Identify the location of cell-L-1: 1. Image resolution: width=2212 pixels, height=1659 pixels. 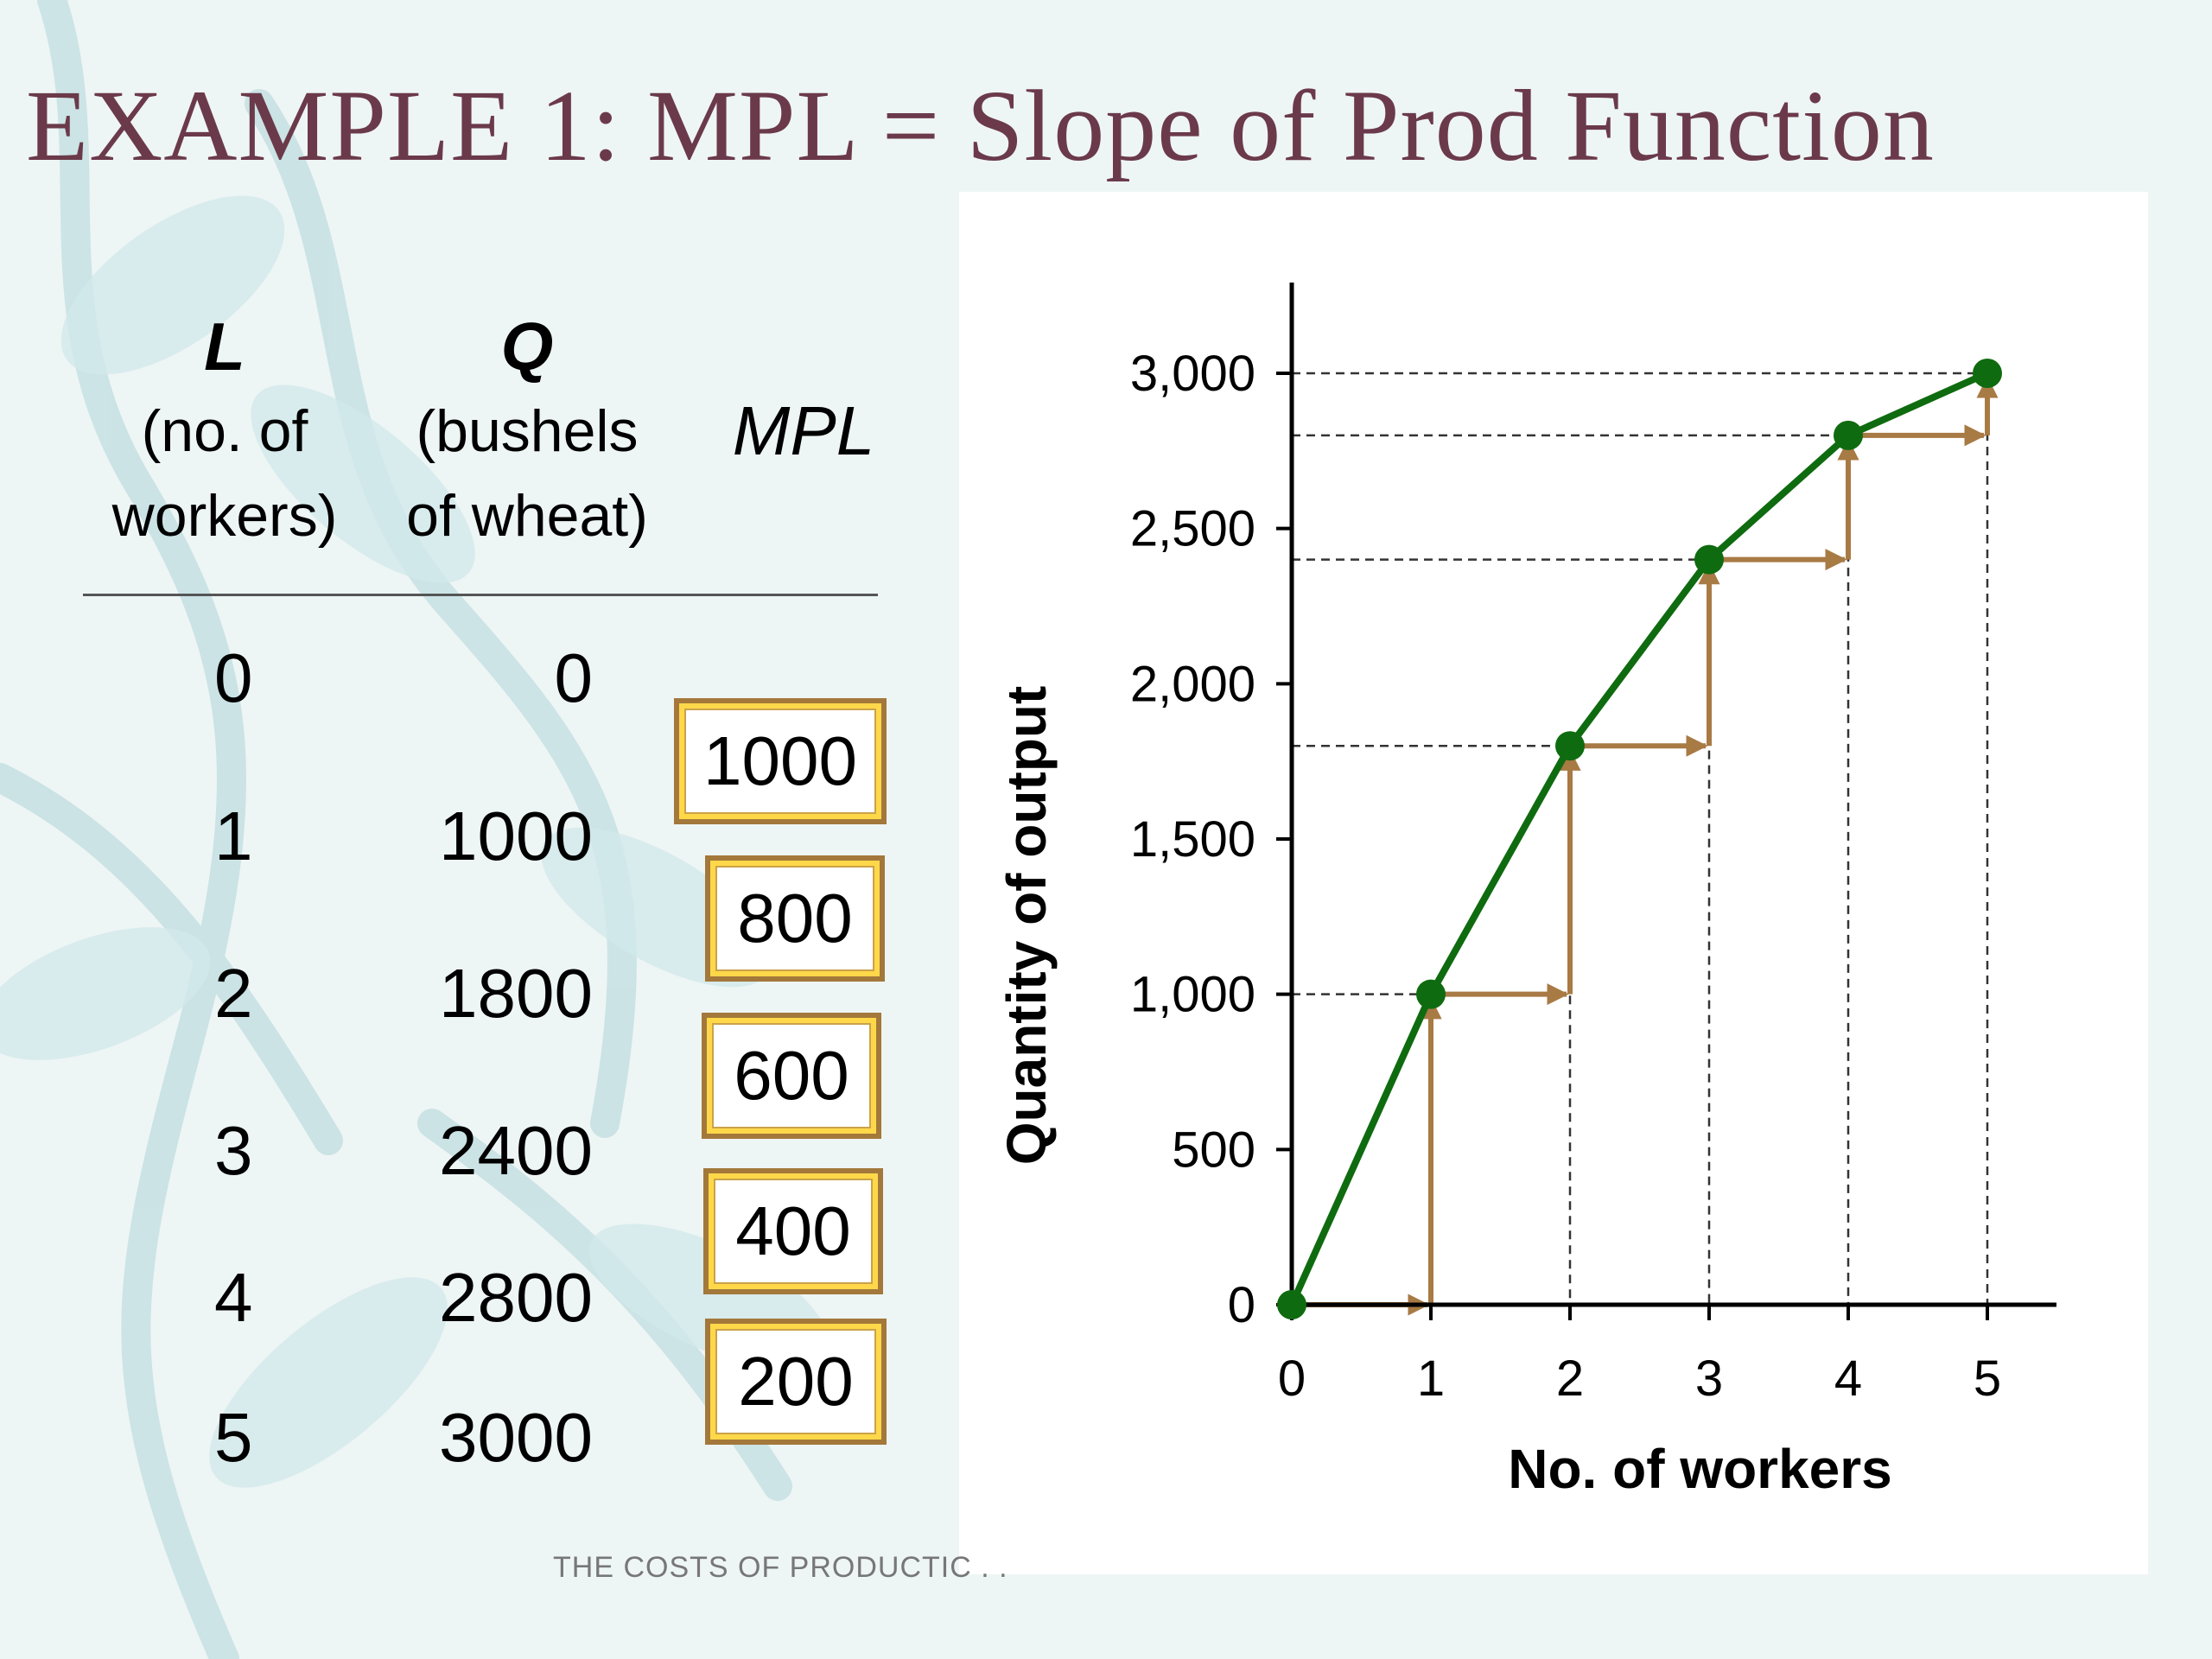
(233, 836).